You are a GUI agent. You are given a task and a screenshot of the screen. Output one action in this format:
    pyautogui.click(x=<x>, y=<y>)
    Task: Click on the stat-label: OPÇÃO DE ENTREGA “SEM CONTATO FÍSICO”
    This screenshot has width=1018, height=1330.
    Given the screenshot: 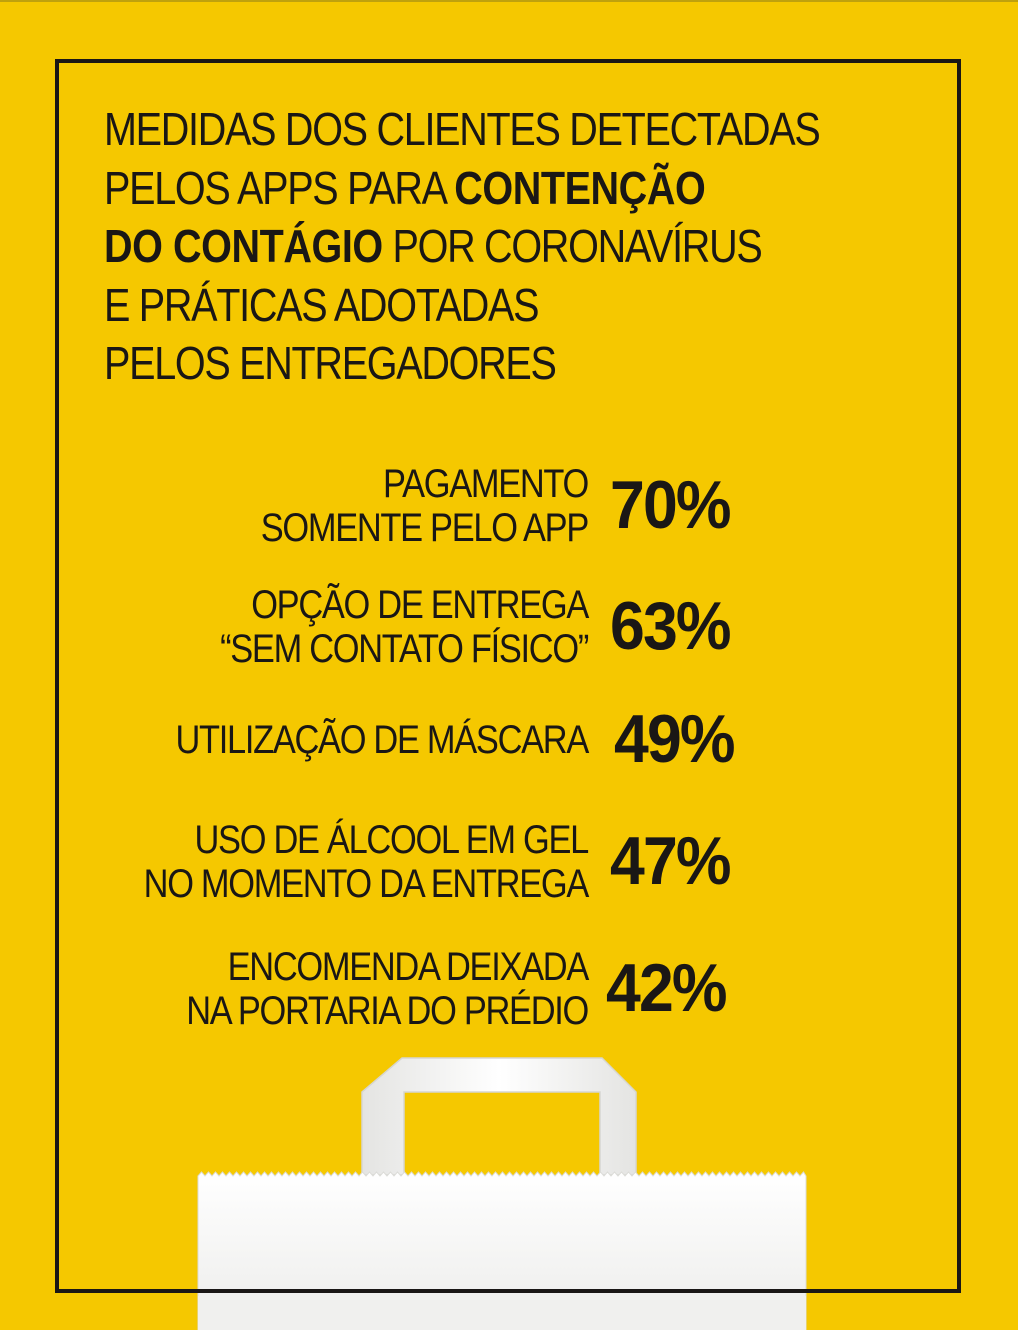 What is the action you would take?
    pyautogui.click(x=347, y=627)
    